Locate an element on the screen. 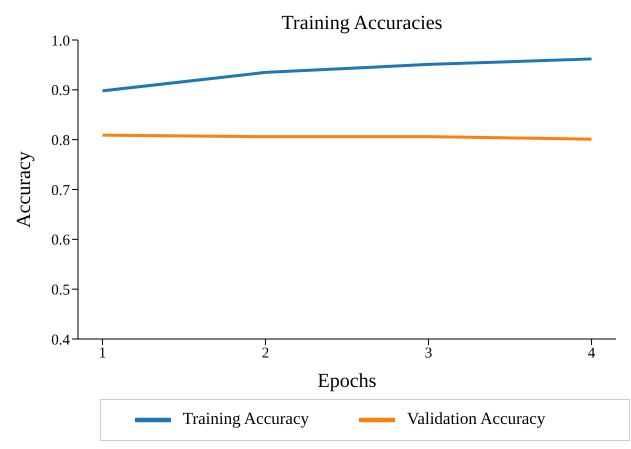 Image resolution: width=631 pixels, height=449 pixels. y-tick-label: 0.9 is located at coordinates (60, 91).